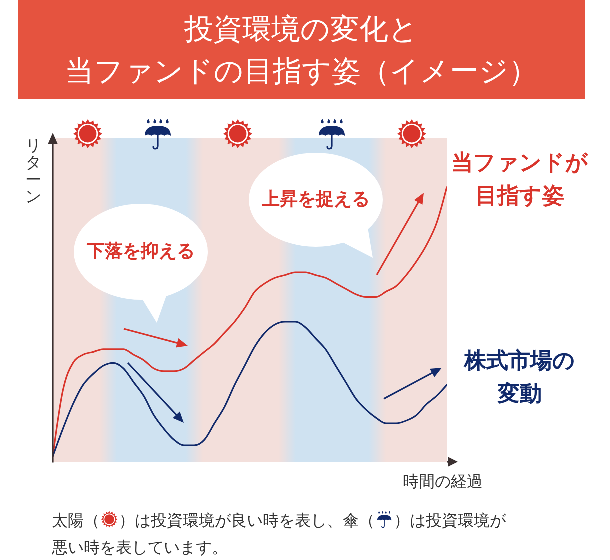  What do you see at coordinates (520, 181) in the screenshot?
I see `series-label: 当ファンドが目指す姿` at bounding box center [520, 181].